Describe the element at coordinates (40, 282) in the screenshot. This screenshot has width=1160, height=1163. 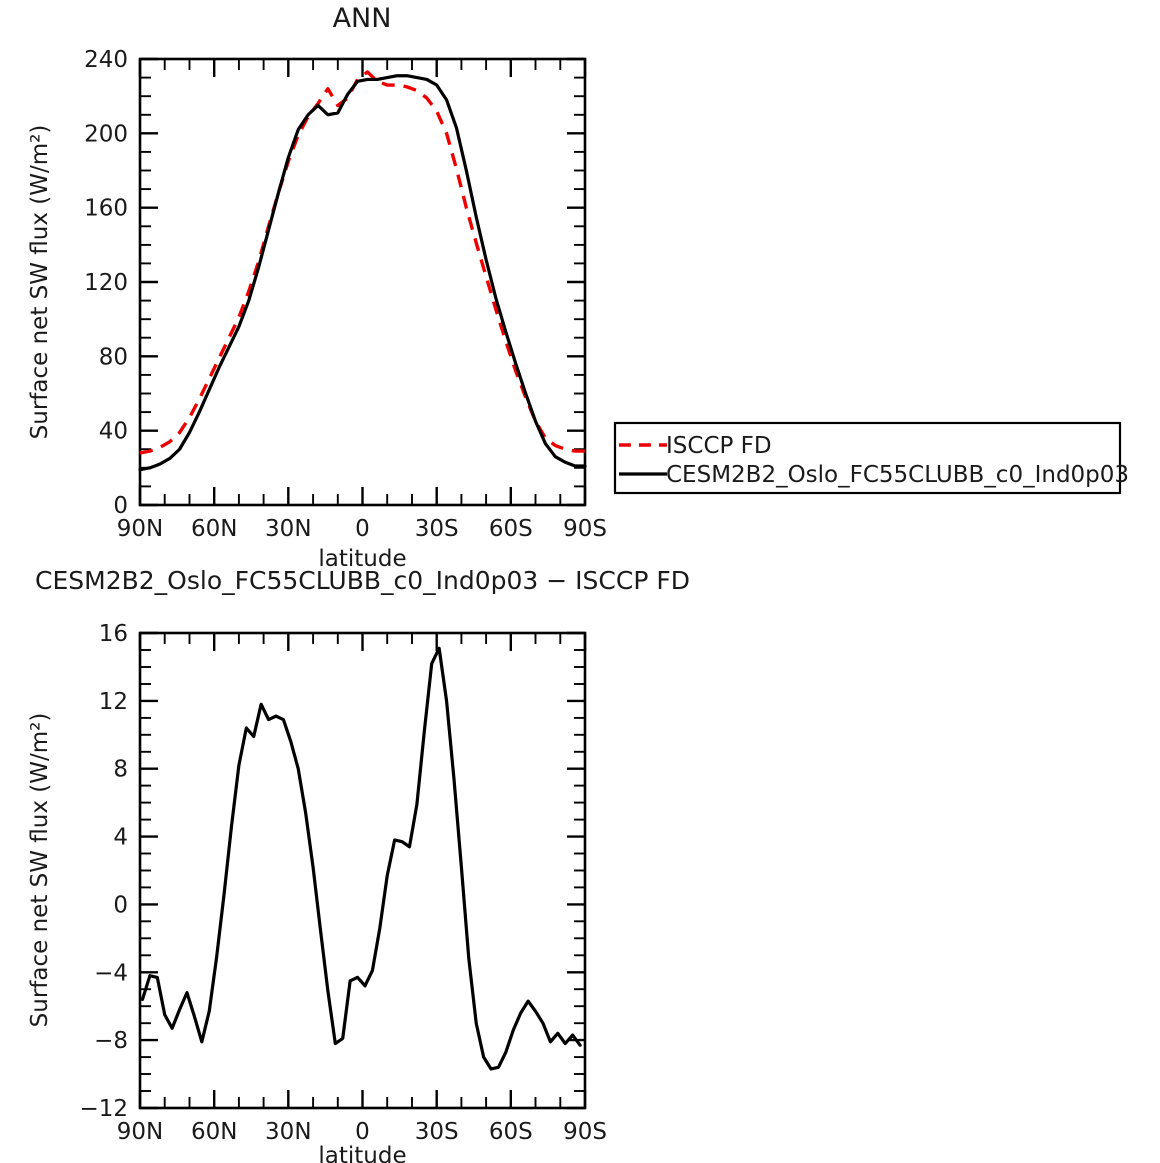
I see `top-panel-y-axis-label: Surface net SW flux (W/m²)` at that location.